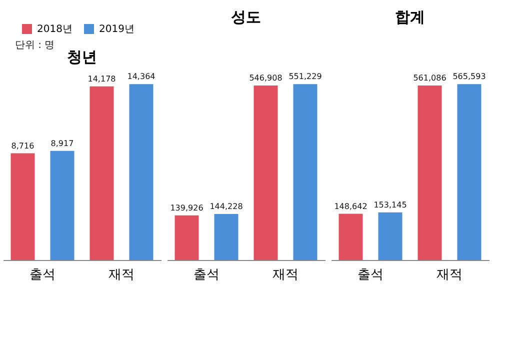 This screenshot has width=510, height=340. Describe the element at coordinates (141, 77) in the screenshot. I see `data-label: 14,364` at that location.